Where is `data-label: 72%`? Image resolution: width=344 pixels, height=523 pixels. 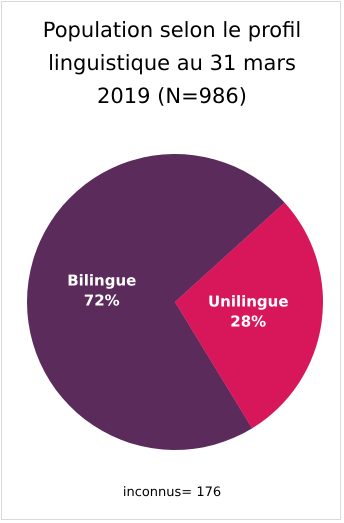 data-label: 72% is located at coordinates (102, 300).